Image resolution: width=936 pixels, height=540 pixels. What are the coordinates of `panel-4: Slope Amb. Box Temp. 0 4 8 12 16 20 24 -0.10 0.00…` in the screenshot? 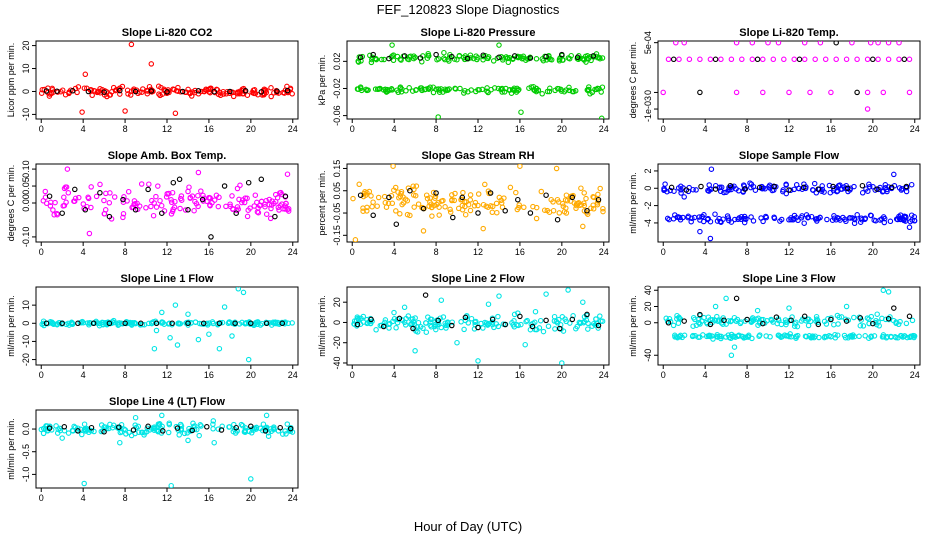 It's located at (152, 203).